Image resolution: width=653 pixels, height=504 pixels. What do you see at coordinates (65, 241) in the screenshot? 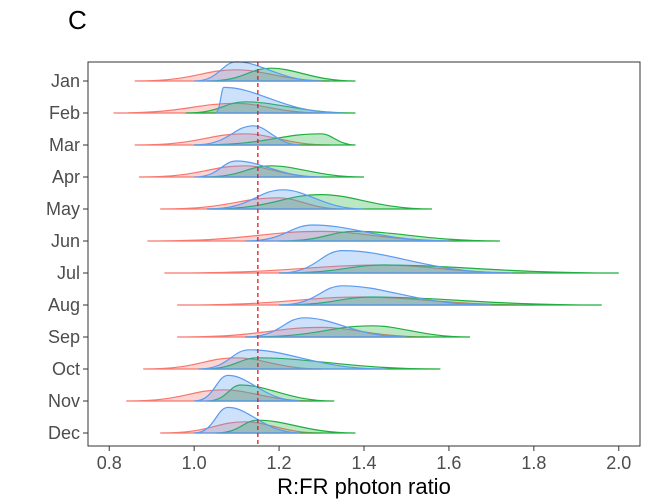
I see `y-tick-label: Jun` at bounding box center [65, 241].